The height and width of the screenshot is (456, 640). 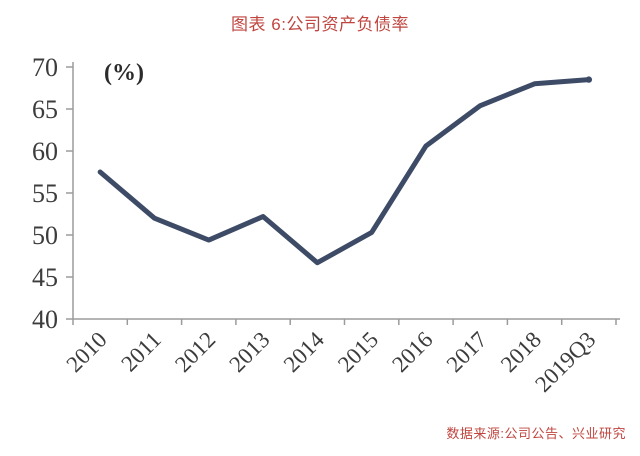 I want to click on x-tick-label: 2016, so click(x=412, y=352).